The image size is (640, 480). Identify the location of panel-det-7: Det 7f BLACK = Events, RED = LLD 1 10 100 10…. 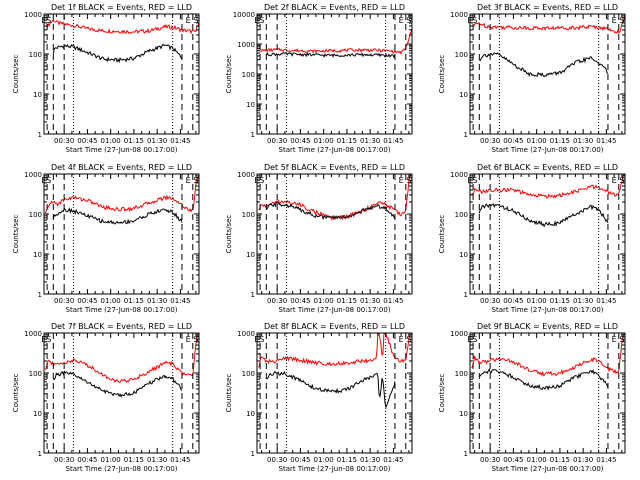
(106, 397).